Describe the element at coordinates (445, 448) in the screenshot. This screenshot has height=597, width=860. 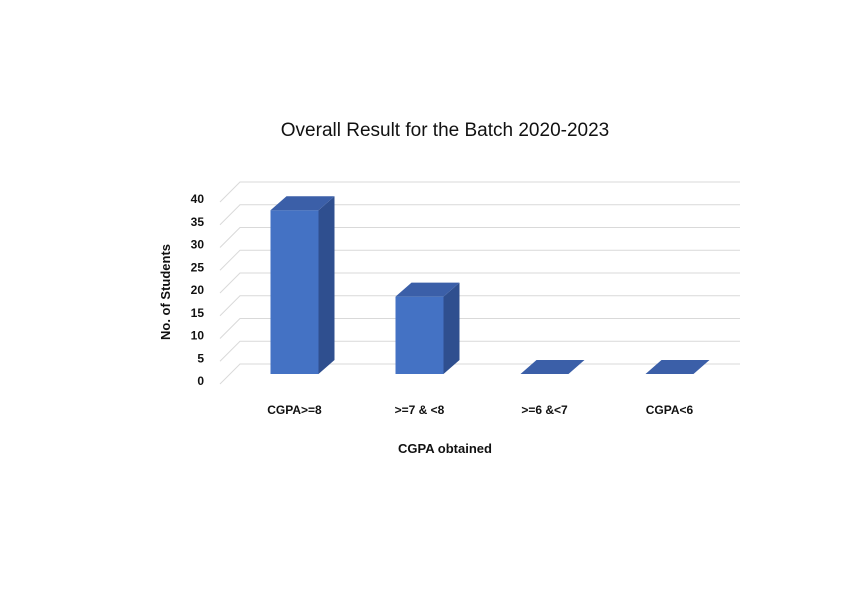
I see `x-axis-label: CGPA obtained` at that location.